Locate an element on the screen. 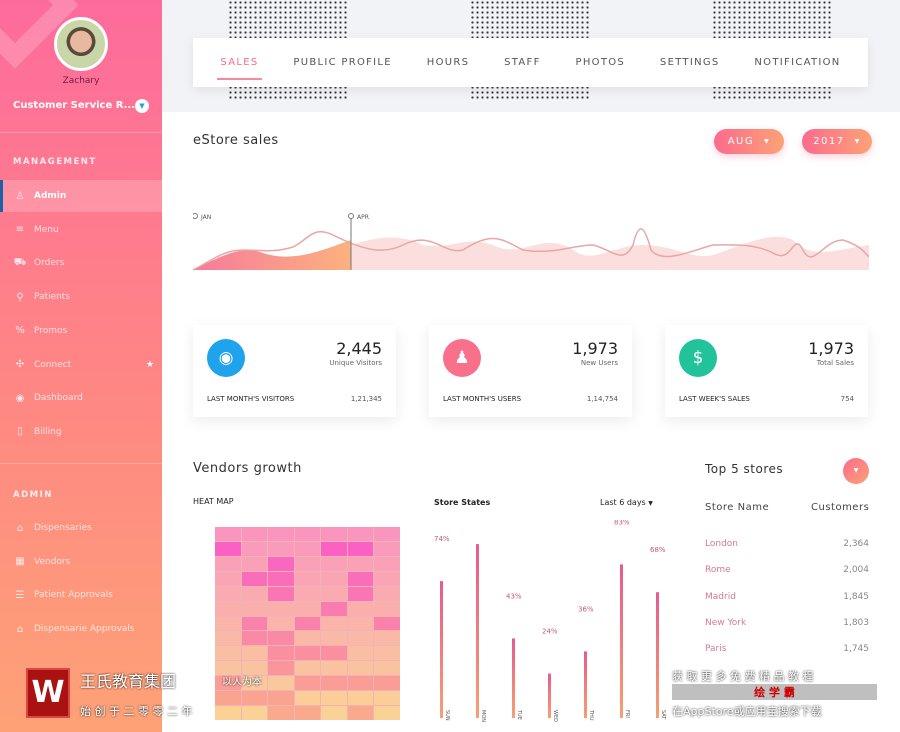 The width and height of the screenshot is (900, 732). user-icon: ♙ is located at coordinates (20, 196).